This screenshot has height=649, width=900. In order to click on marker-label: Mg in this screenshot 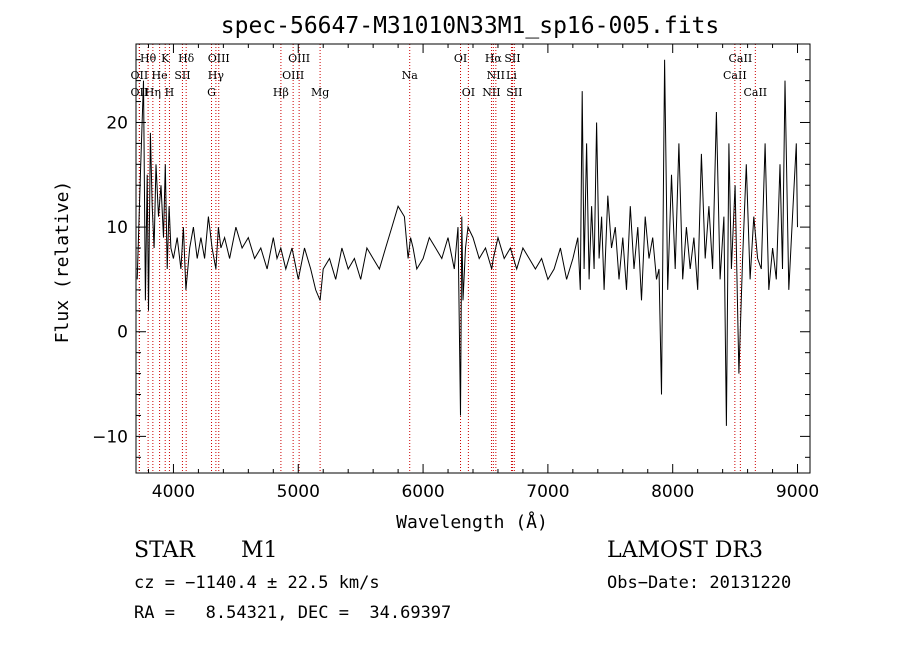, I will do `click(320, 92)`.